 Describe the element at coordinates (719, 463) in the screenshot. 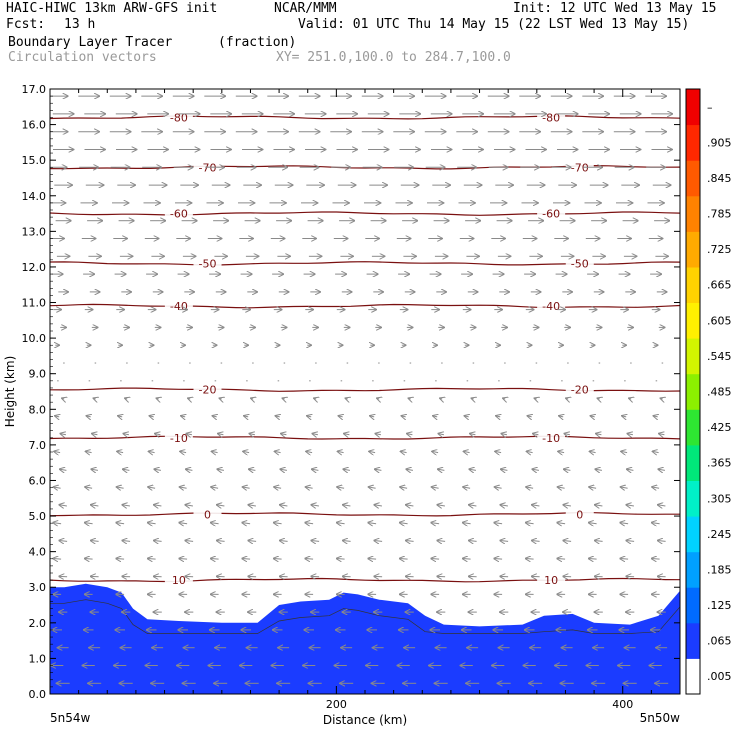

I see `colorbar-label: .365` at that location.